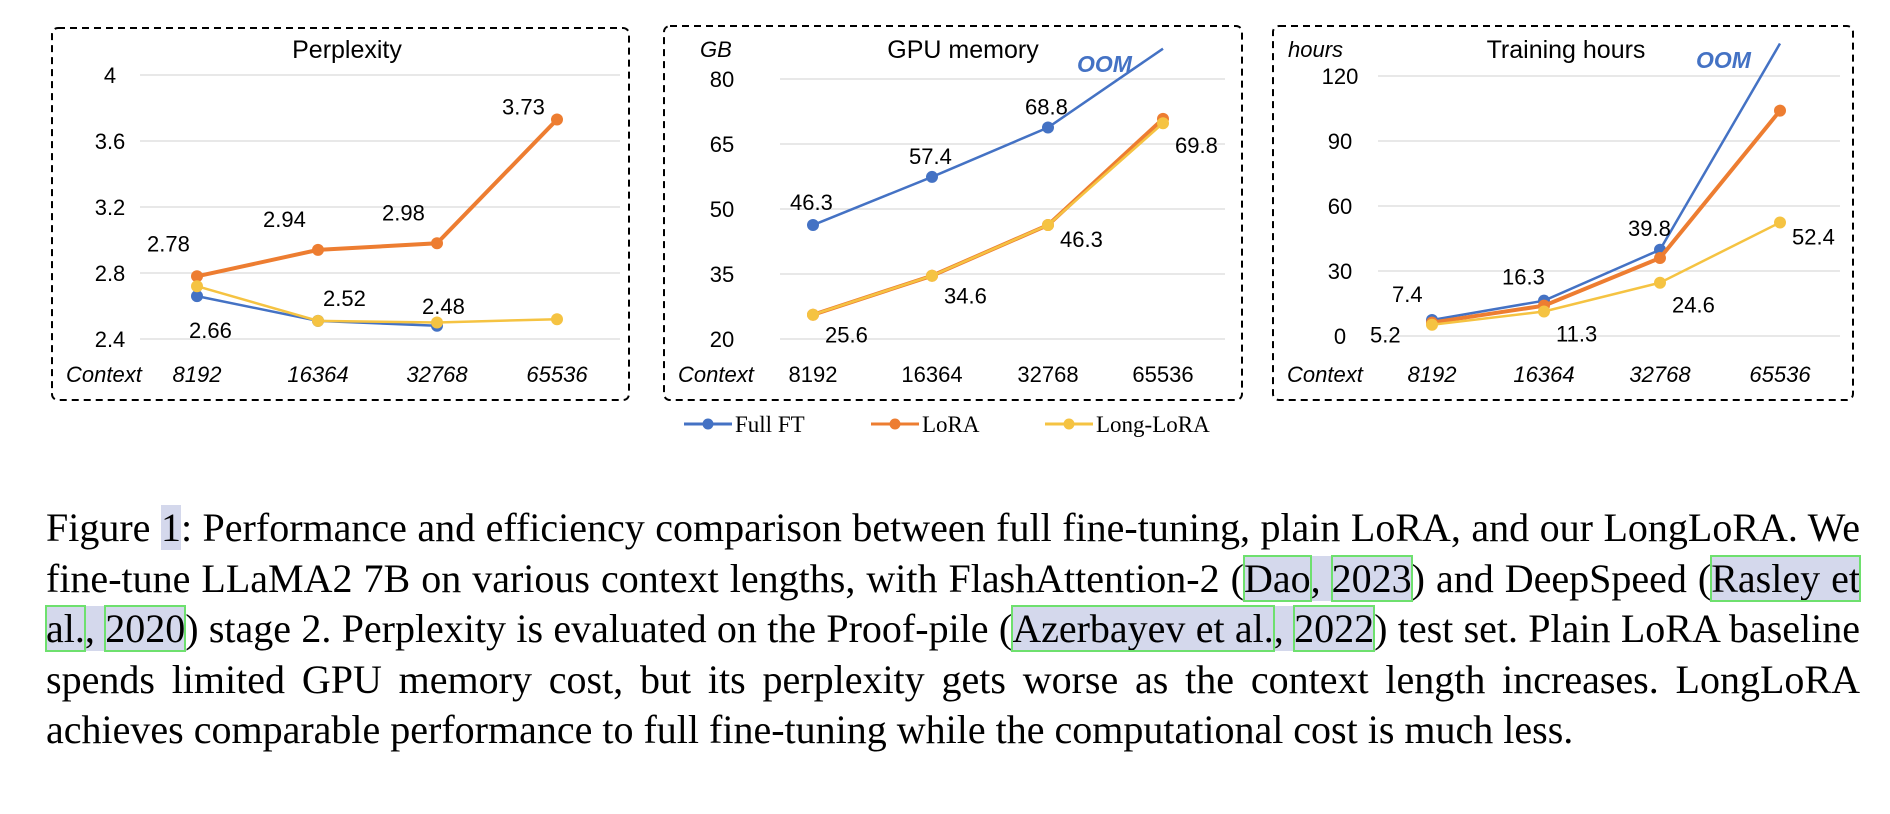 This screenshot has width=1890, height=814. What do you see at coordinates (210, 330) in the screenshot?
I see `data-label: 2.66` at bounding box center [210, 330].